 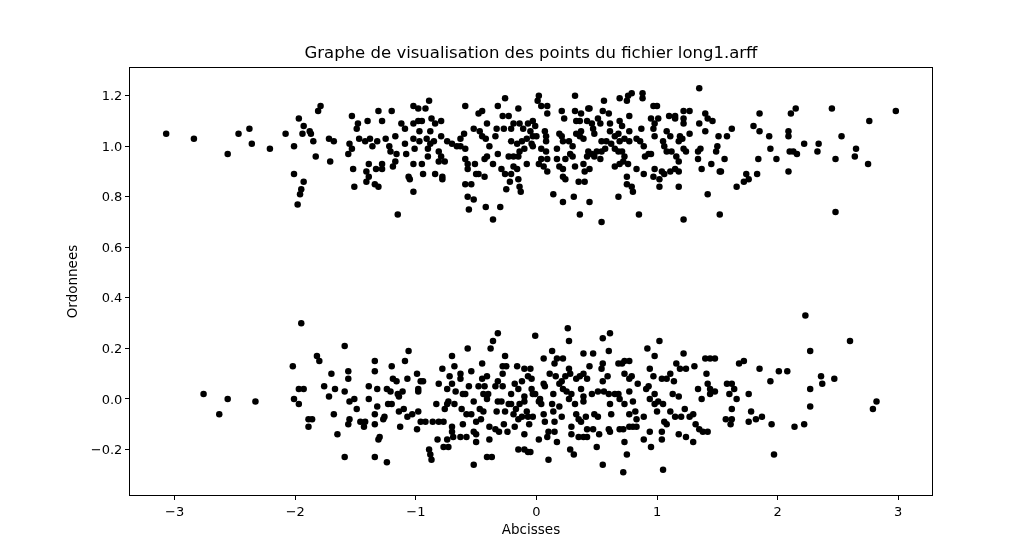 What do you see at coordinates (531, 52) in the screenshot?
I see `chart-title: Graphe de visualisation des points du fichier long1.arff` at bounding box center [531, 52].